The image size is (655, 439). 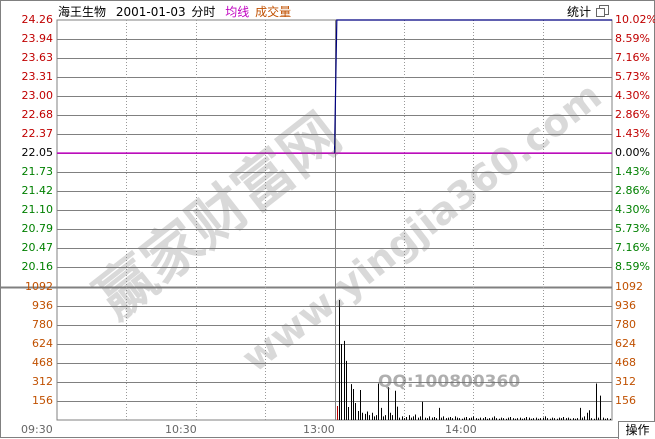 I want to click on price-tick-label: 20.79, so click(x=37, y=228).